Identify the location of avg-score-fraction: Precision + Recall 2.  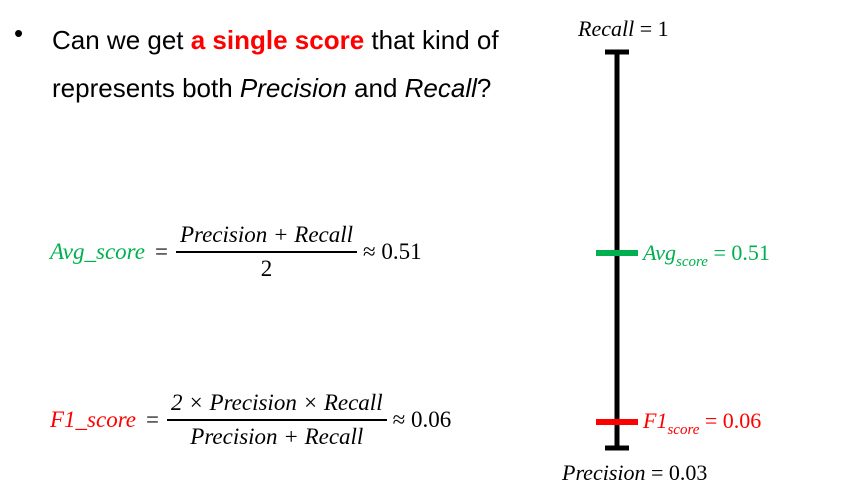
(266, 252).